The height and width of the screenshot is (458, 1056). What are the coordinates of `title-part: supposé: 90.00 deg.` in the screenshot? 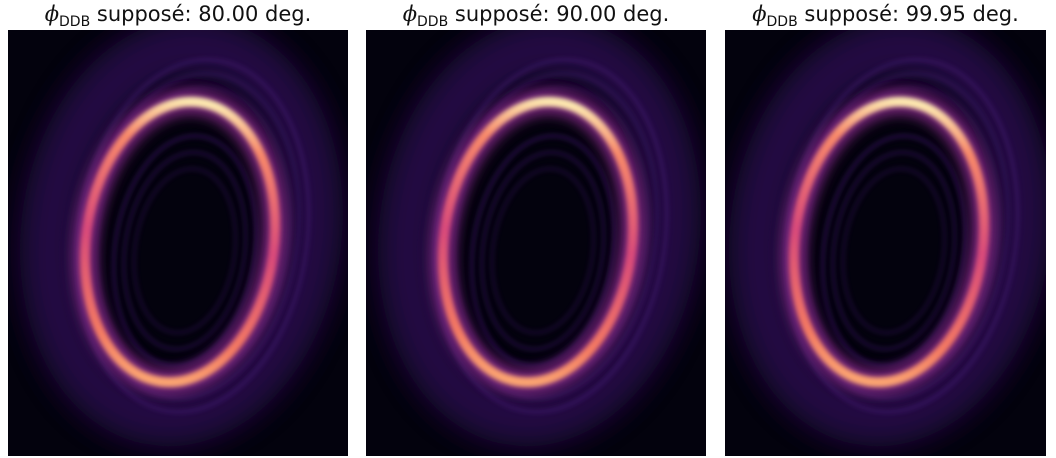 It's located at (562, 14).